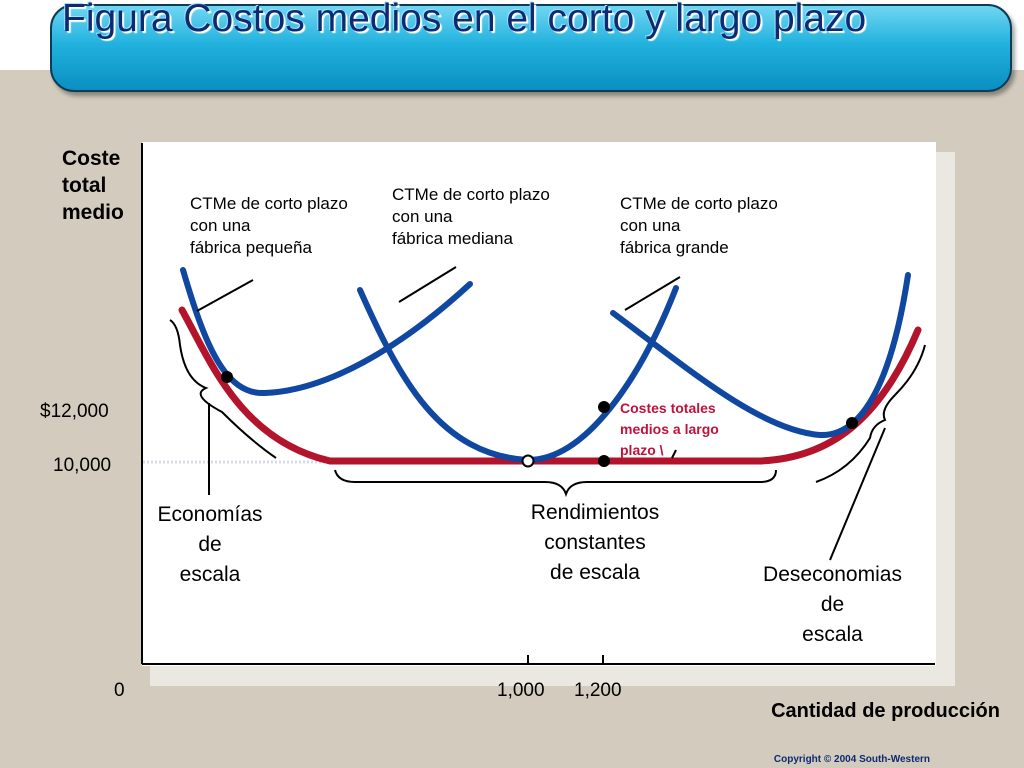 The height and width of the screenshot is (768, 1024). Describe the element at coordinates (223, 389) in the screenshot. I see `brace-economies` at that location.